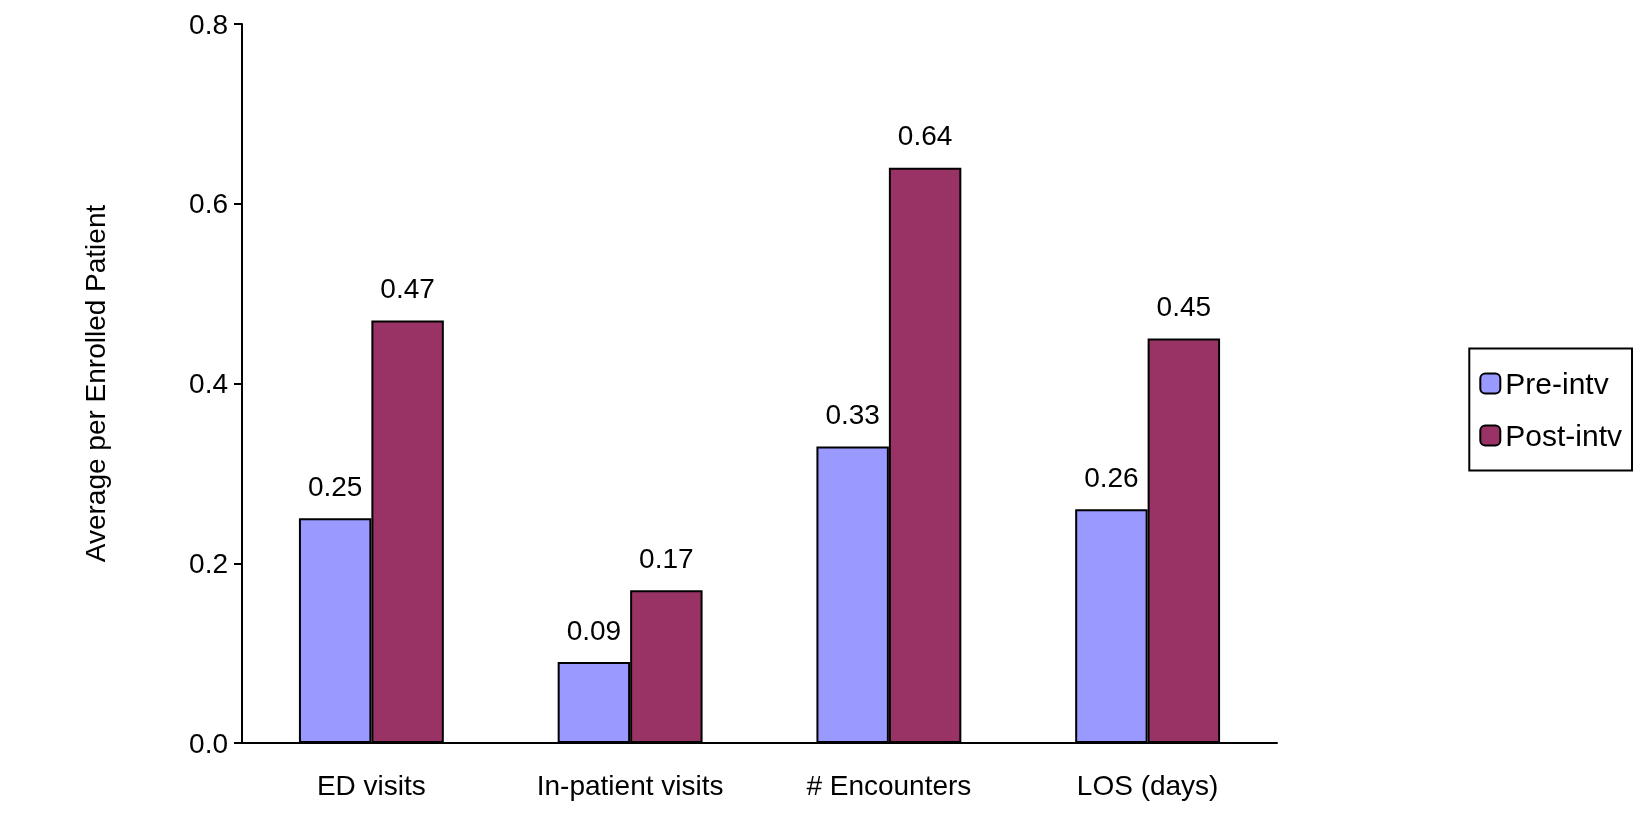  Describe the element at coordinates (208, 383) in the screenshot. I see `y-tick-label: 0.4` at that location.